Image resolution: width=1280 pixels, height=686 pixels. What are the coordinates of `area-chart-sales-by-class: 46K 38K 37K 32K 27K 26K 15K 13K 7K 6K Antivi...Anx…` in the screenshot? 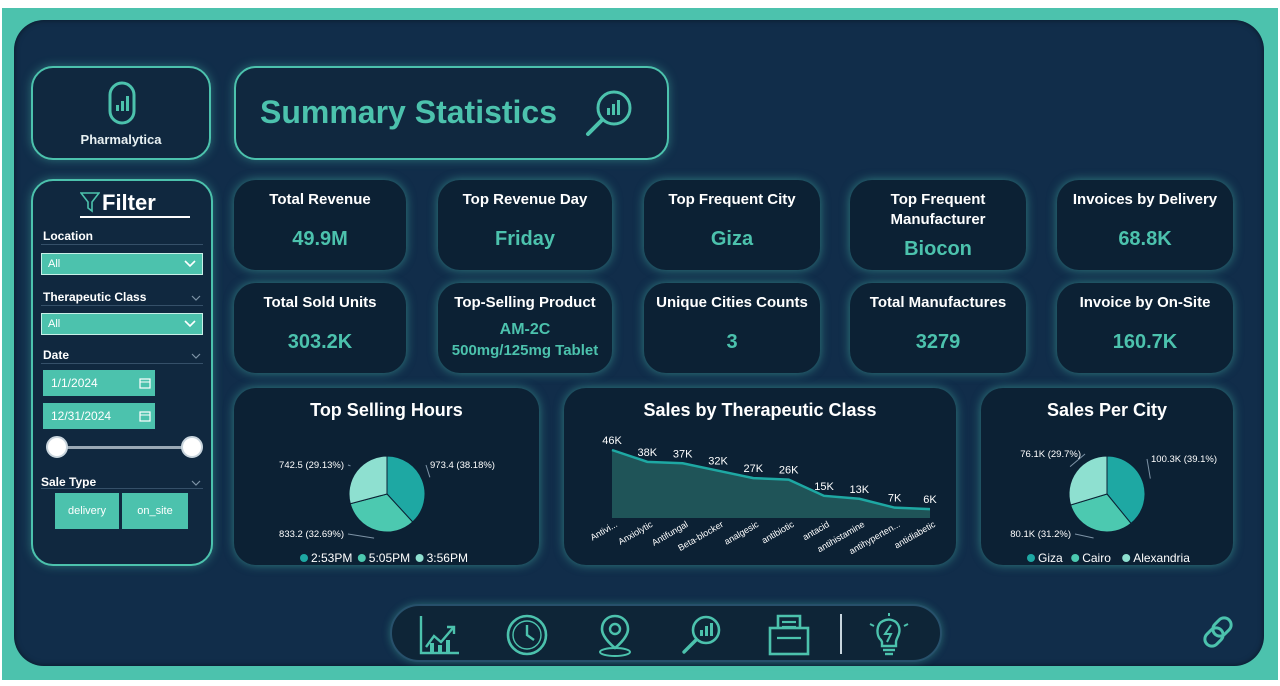 It's located at (760, 476).